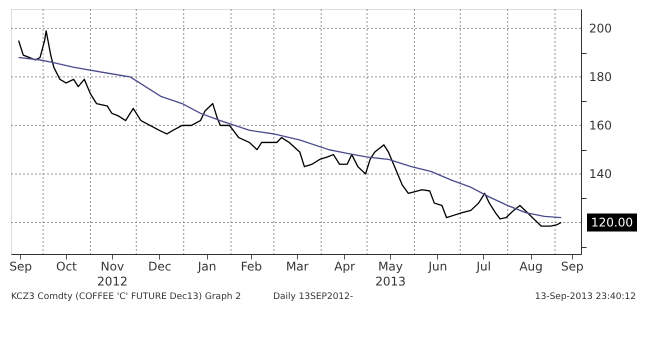  Describe the element at coordinates (67, 267) in the screenshot. I see `x-tick-label: Oct` at that location.